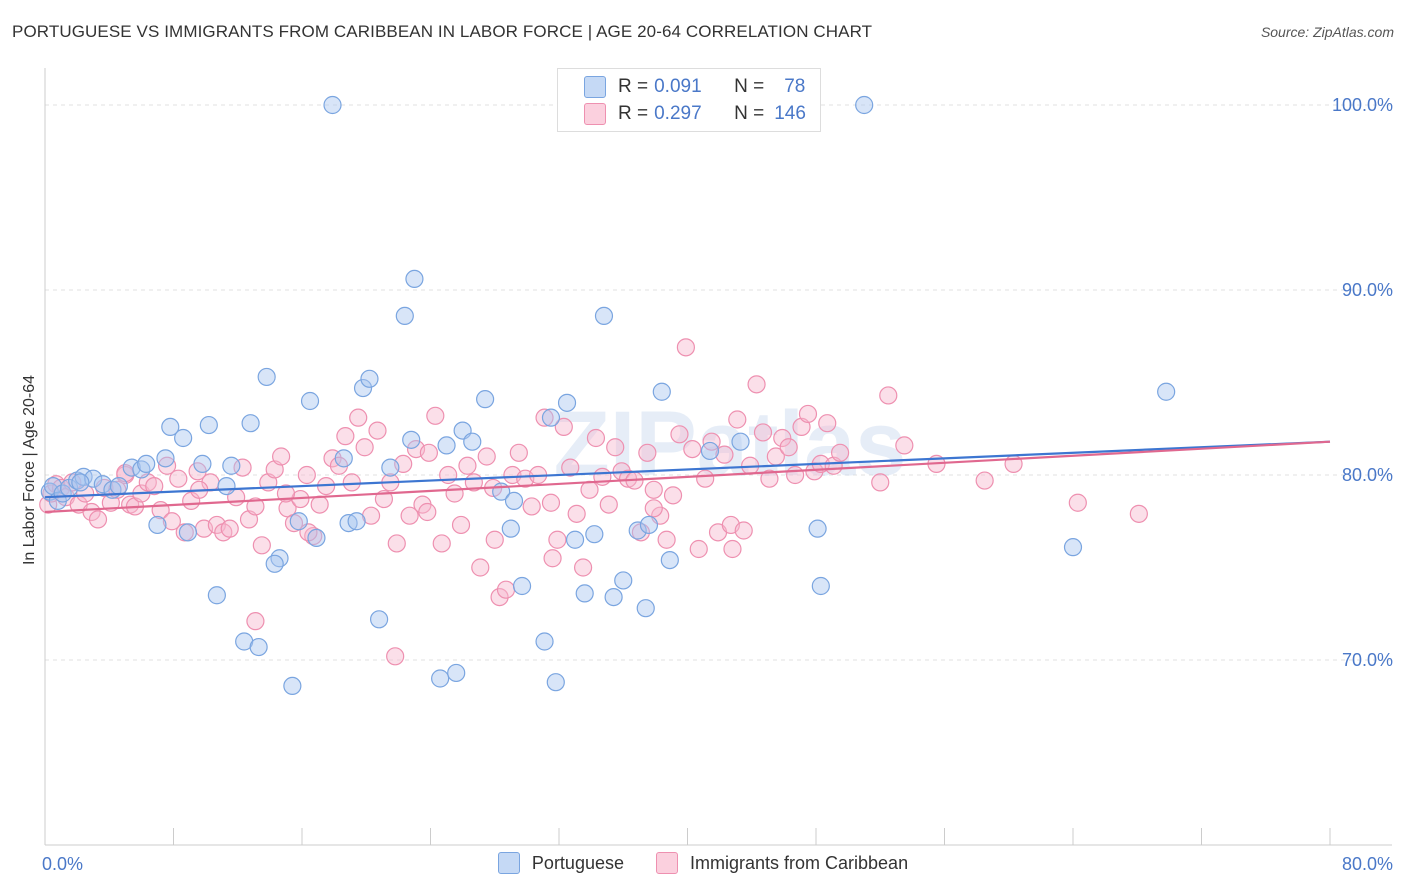  I want to click on y-tick-label: 80.0%, so click(1367, 475).